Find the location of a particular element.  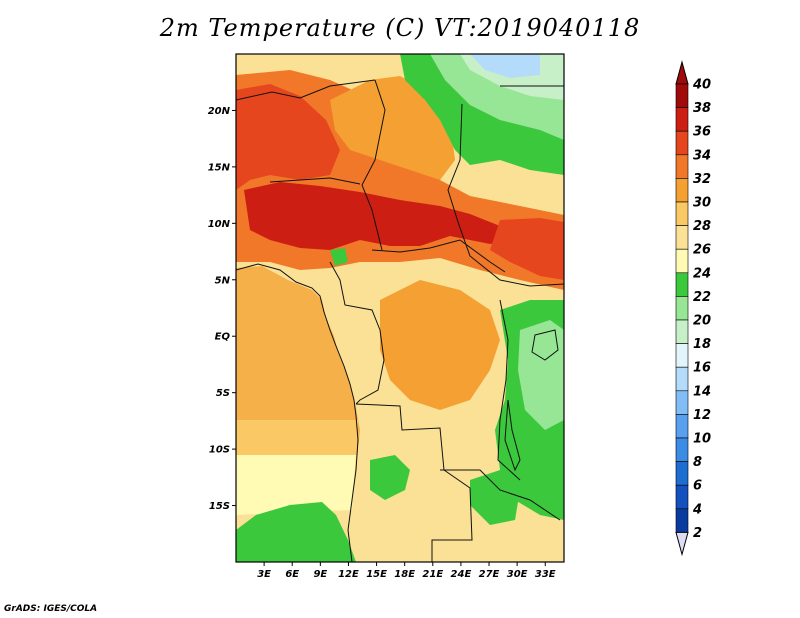

cameroon-border is located at coordinates (355, 296).